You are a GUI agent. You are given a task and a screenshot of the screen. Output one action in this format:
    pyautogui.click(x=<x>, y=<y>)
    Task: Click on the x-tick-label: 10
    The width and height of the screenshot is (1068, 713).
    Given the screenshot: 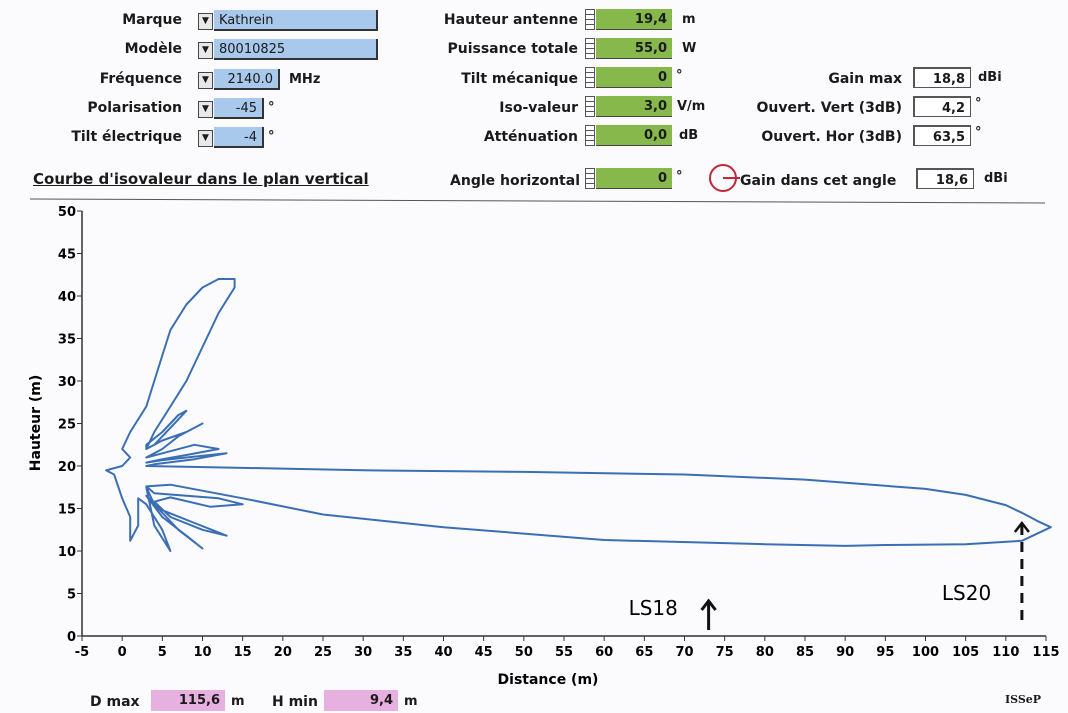 What is the action you would take?
    pyautogui.click(x=202, y=652)
    